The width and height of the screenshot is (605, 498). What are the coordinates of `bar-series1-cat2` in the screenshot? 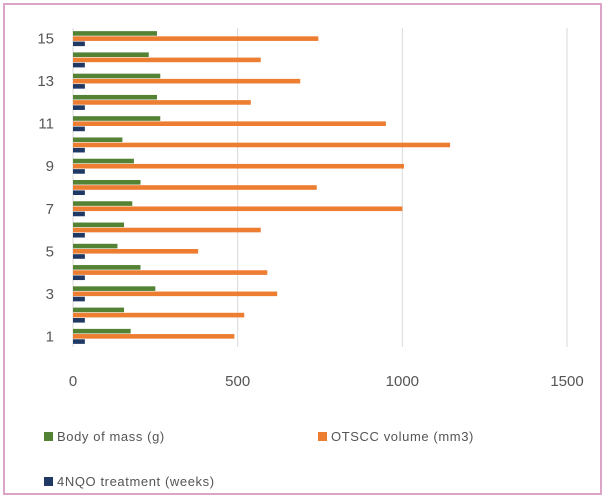 It's located at (99, 310).